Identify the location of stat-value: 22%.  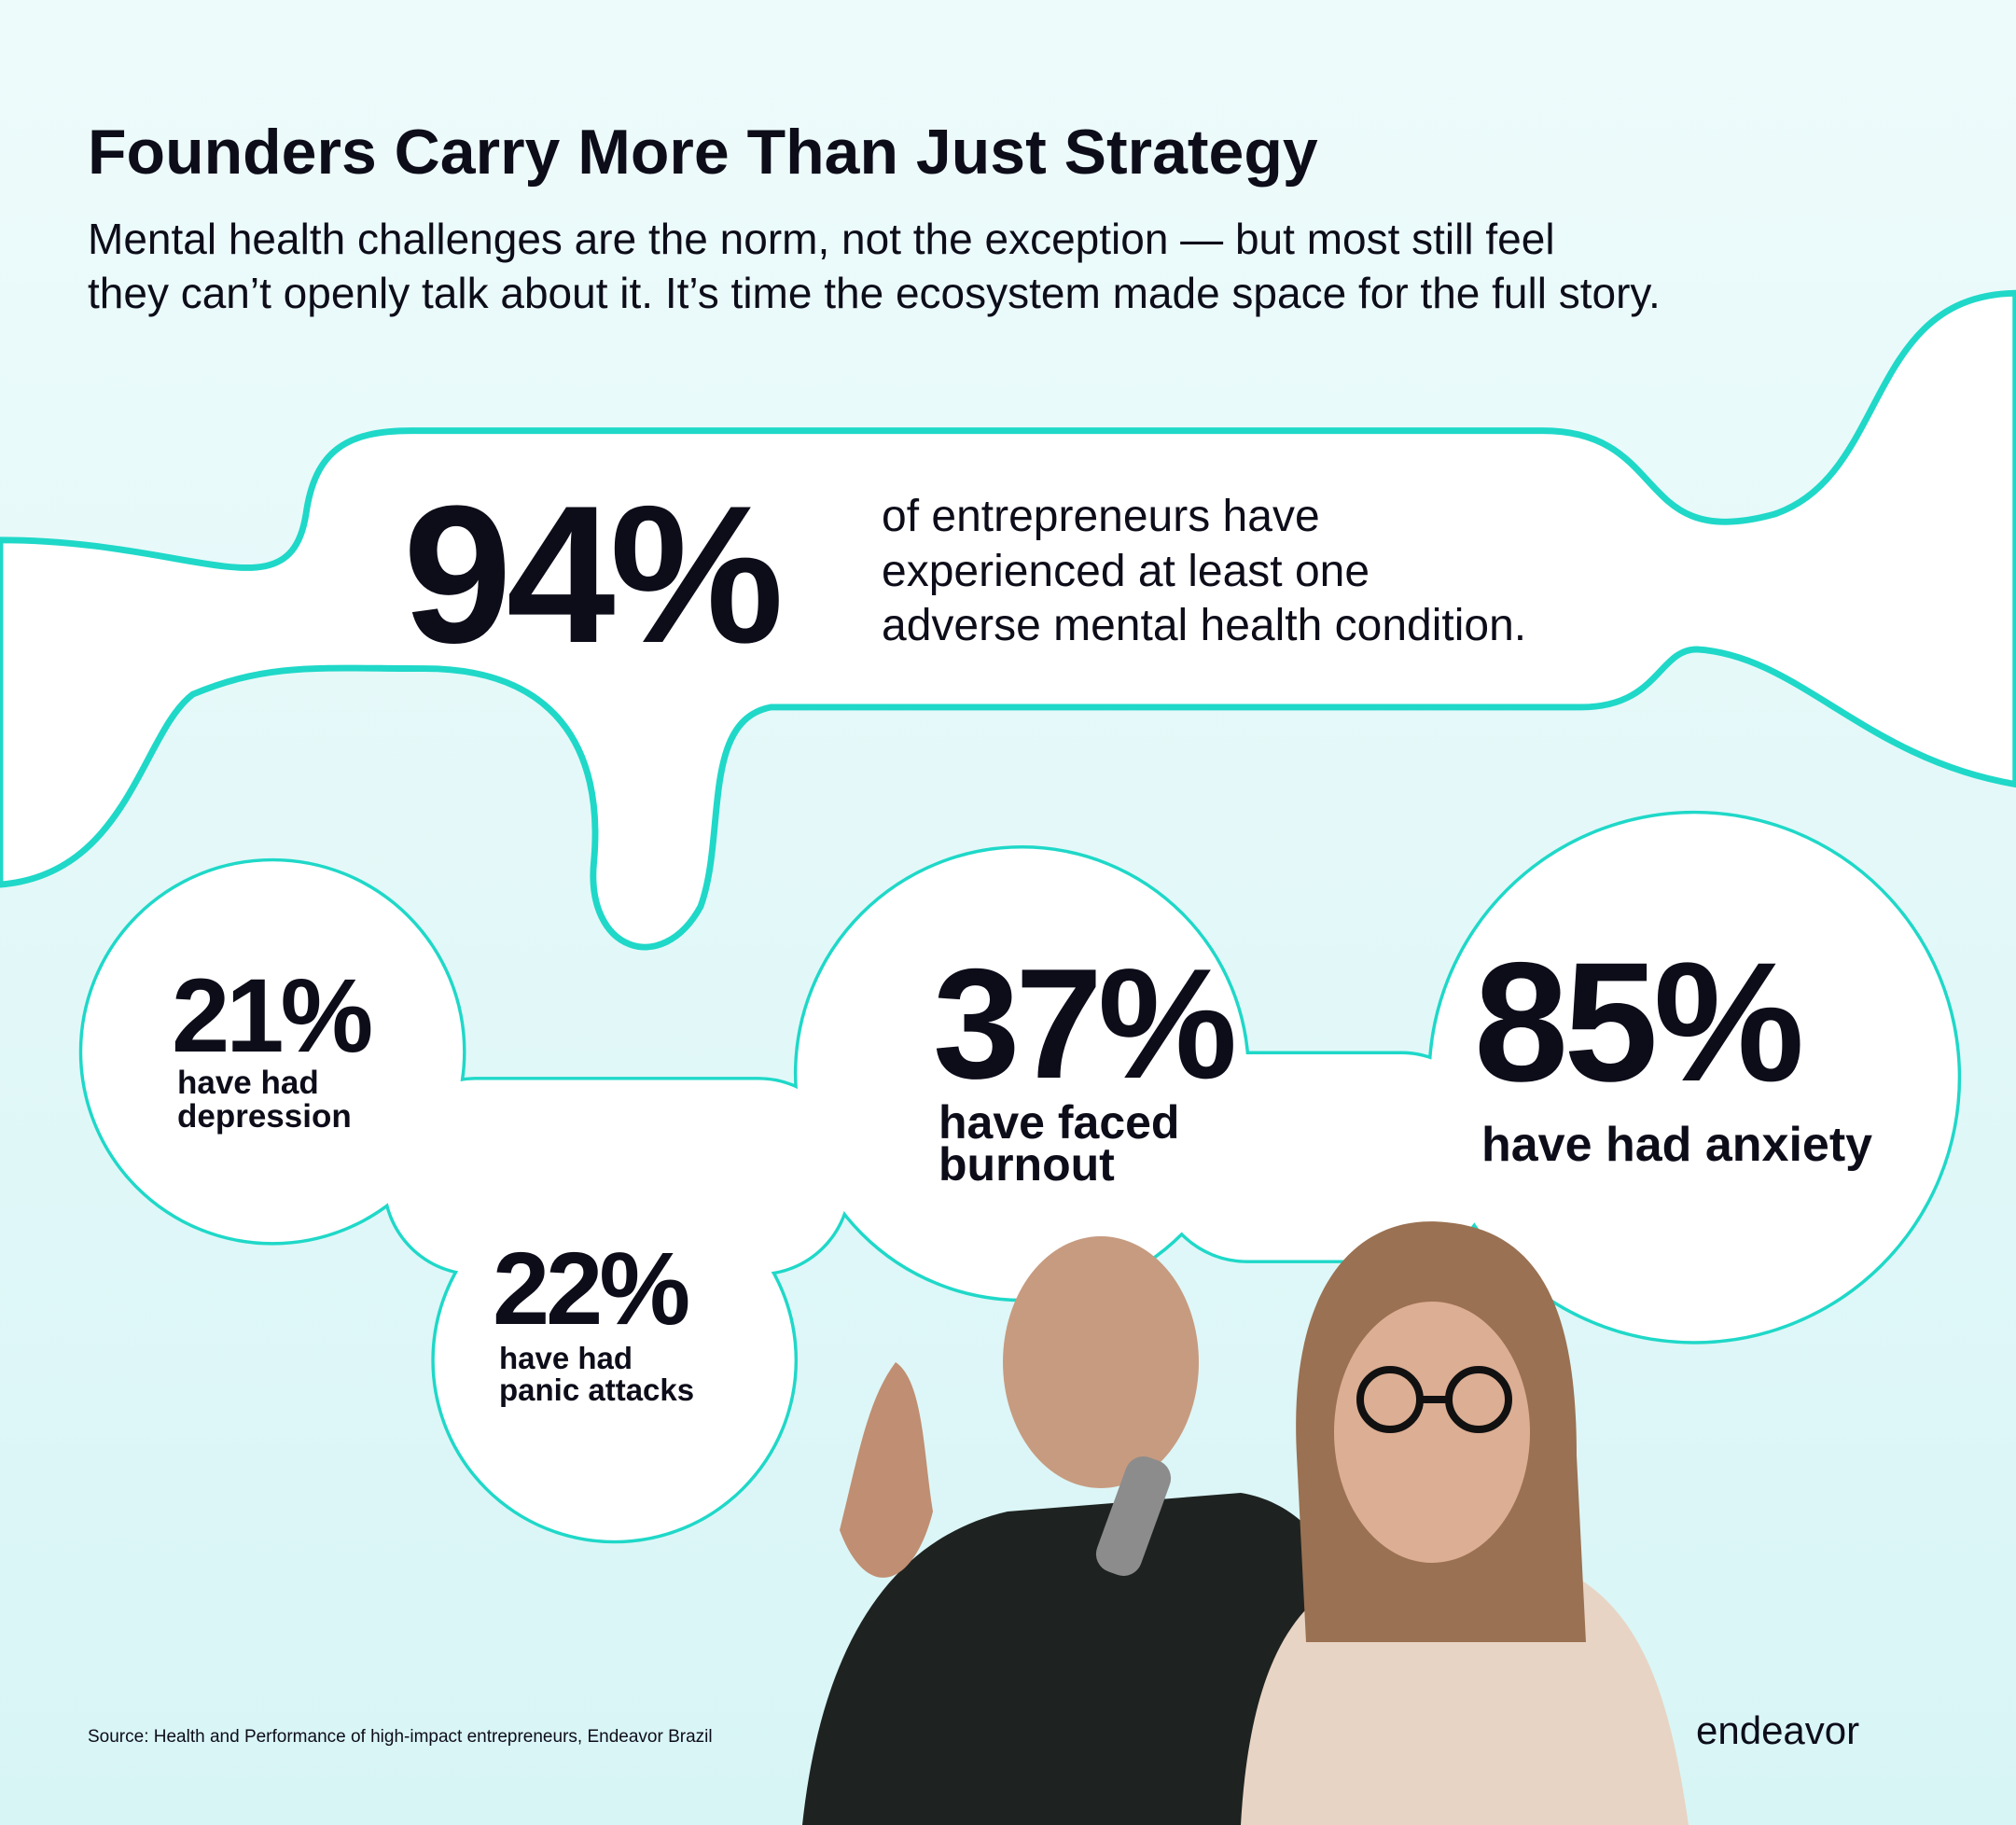
(591, 1289).